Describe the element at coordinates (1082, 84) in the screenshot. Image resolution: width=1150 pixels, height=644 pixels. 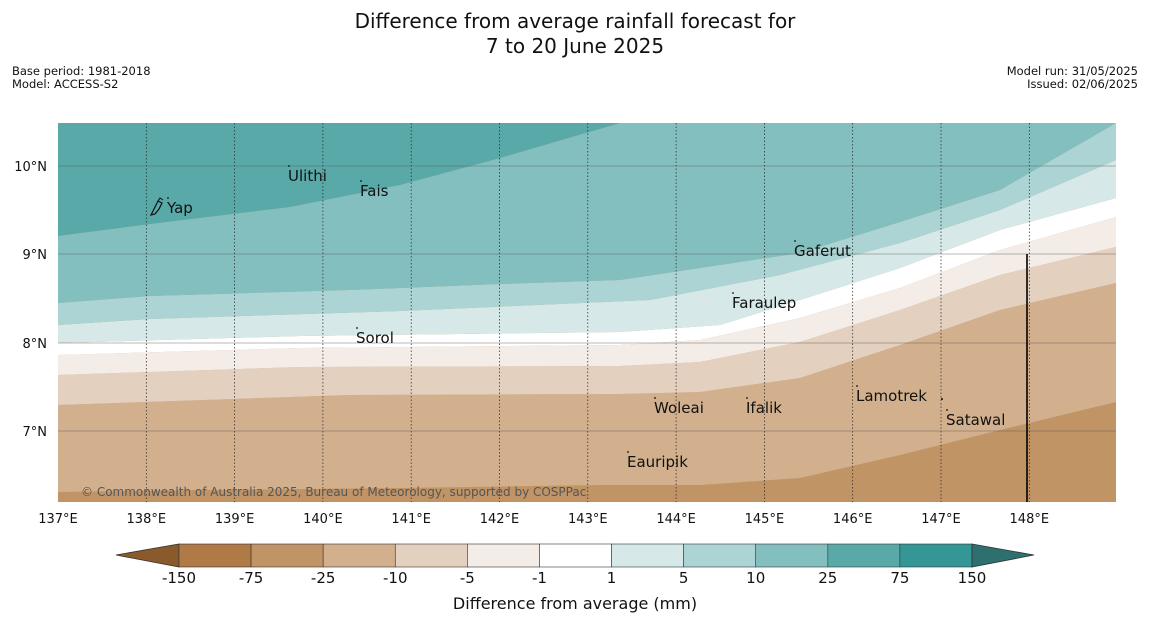
I see `issued-date: Issued: 02/06/2025` at that location.